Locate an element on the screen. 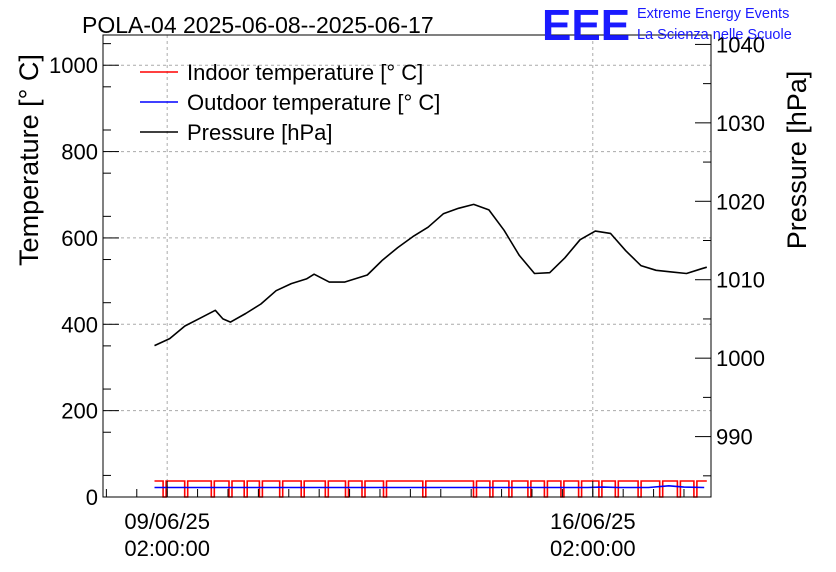 This screenshot has width=836, height=572. y-left-tick-label: 1000 is located at coordinates (73, 65).